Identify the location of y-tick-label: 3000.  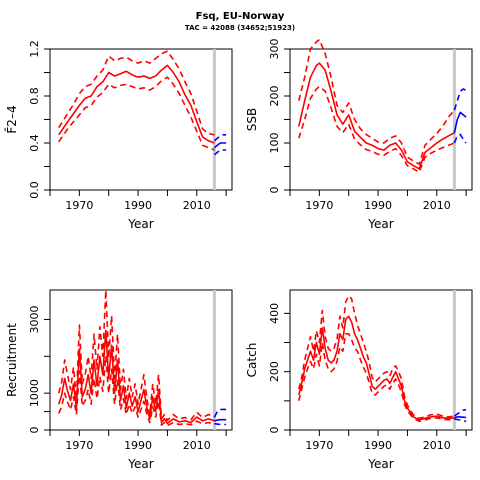
(34, 319).